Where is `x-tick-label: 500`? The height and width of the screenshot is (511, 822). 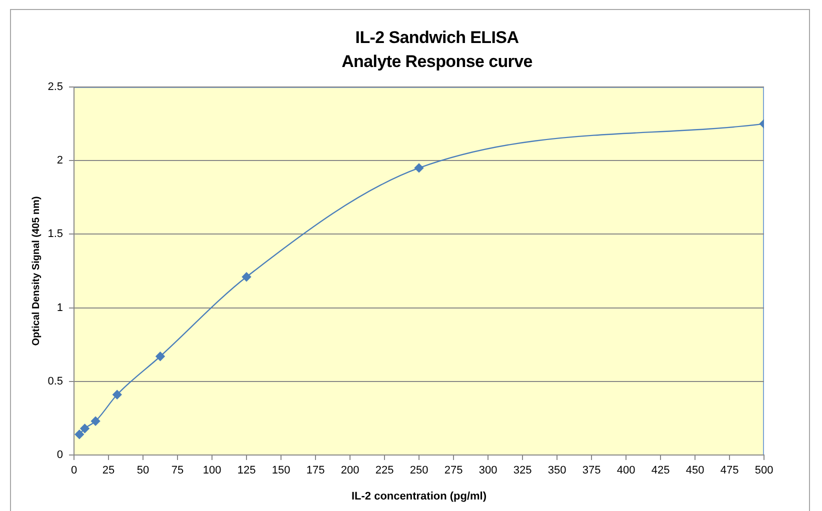 x-tick-label: 500 is located at coordinates (764, 470).